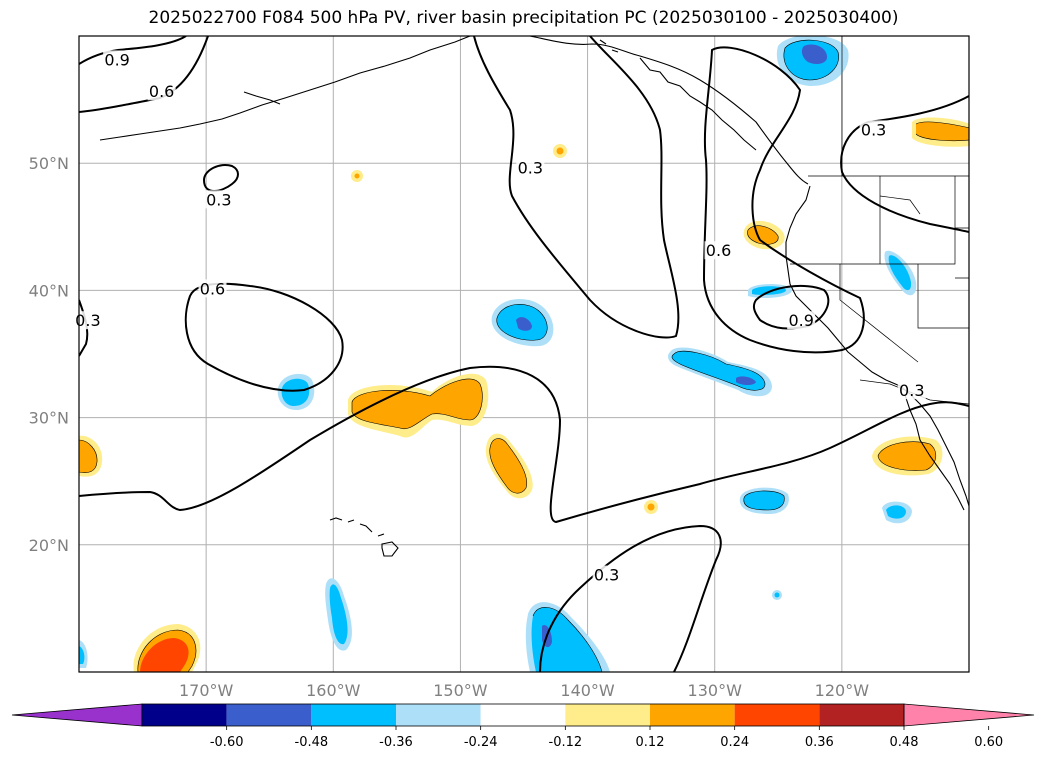 The height and width of the screenshot is (765, 1047). I want to click on contour-label-6: 0.6, so click(718, 250).